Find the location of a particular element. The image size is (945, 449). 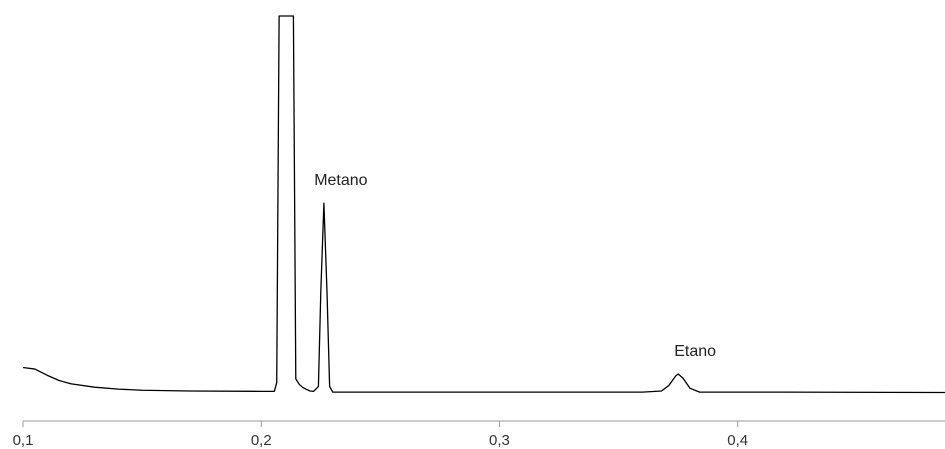

peak-label: Etano is located at coordinates (695, 351).